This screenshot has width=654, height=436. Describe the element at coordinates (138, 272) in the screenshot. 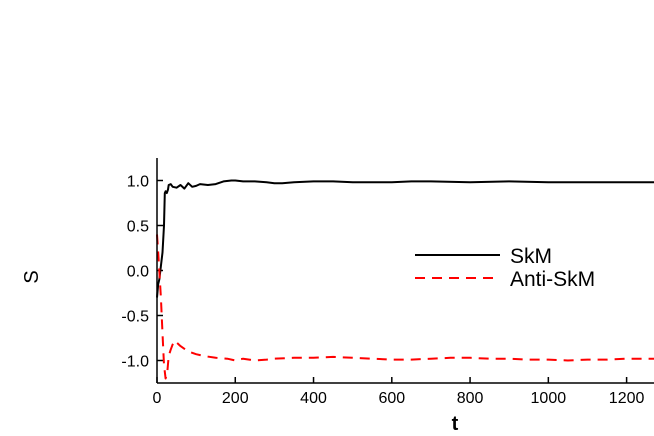

I see `y-tick-label: 0.0` at that location.